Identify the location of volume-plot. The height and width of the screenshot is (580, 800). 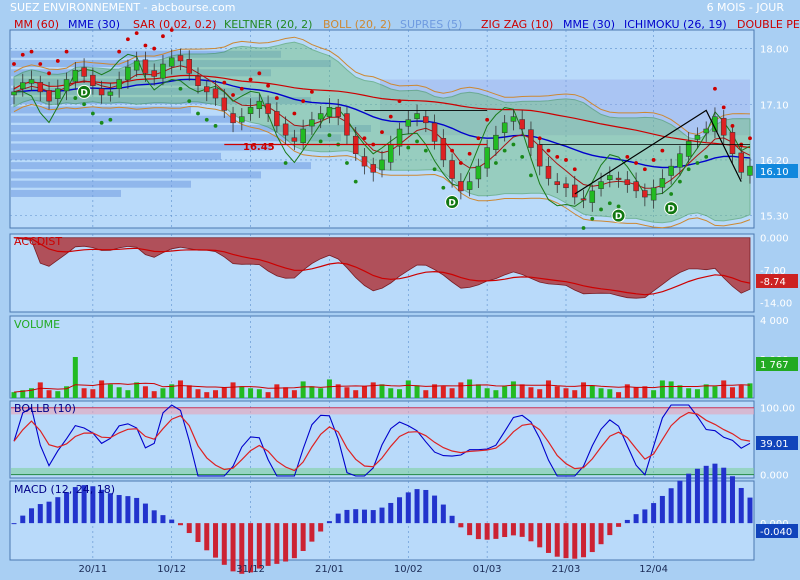
(382, 377).